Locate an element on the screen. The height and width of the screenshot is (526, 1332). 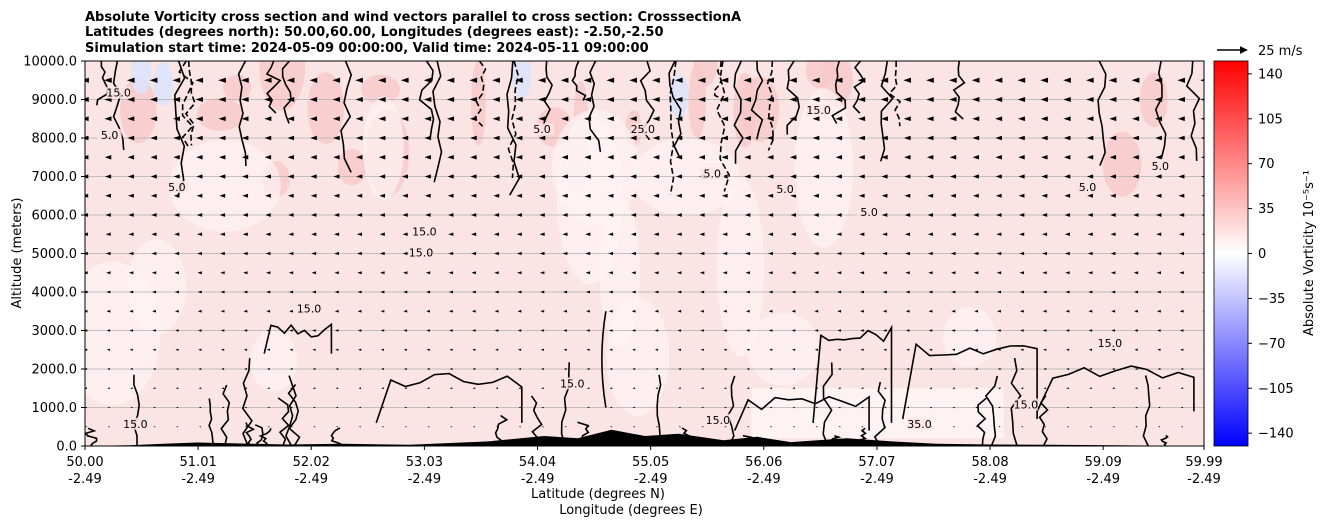
y-tick-label: 5000.0 is located at coordinates (55, 254).